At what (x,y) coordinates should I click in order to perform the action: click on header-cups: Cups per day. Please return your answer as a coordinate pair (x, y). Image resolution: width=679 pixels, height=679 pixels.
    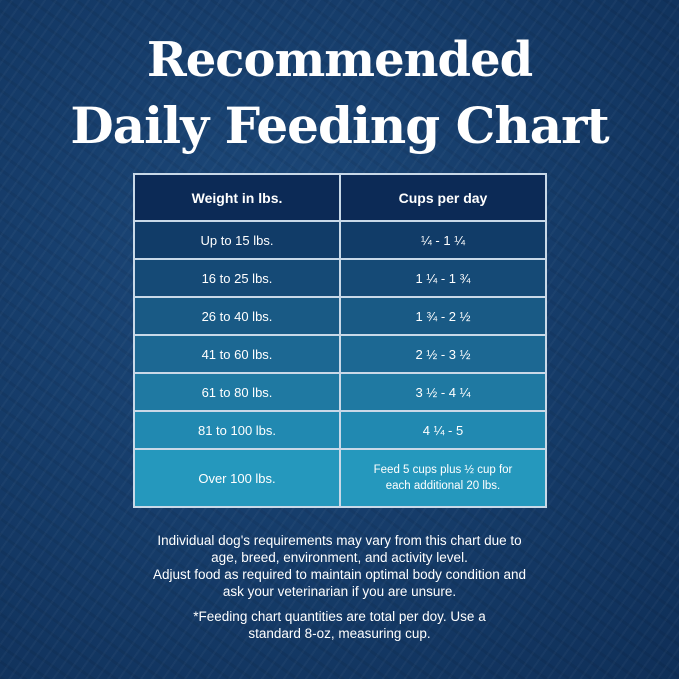
    Looking at the image, I should click on (443, 197).